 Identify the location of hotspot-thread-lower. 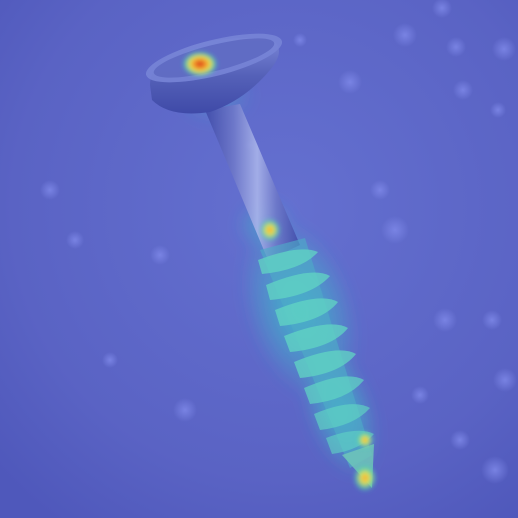
(365, 440).